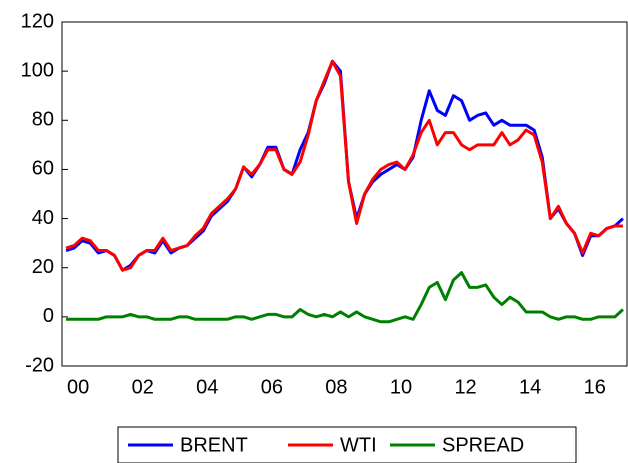 The width and height of the screenshot is (628, 463). What do you see at coordinates (207, 387) in the screenshot?
I see `x-tick-label: 04` at bounding box center [207, 387].